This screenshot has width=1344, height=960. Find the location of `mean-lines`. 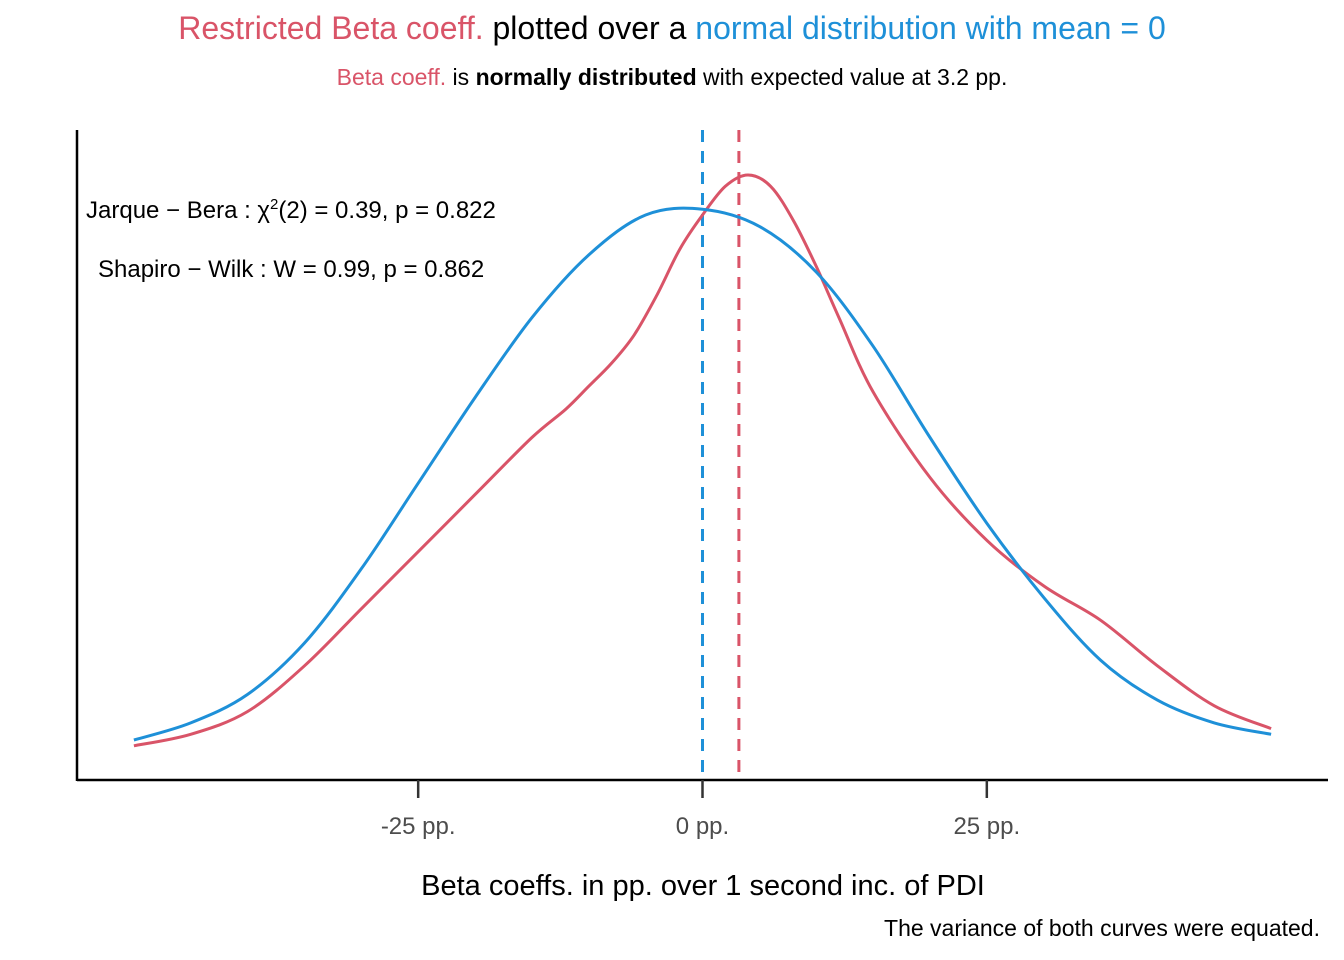

mean-lines is located at coordinates (721, 455).